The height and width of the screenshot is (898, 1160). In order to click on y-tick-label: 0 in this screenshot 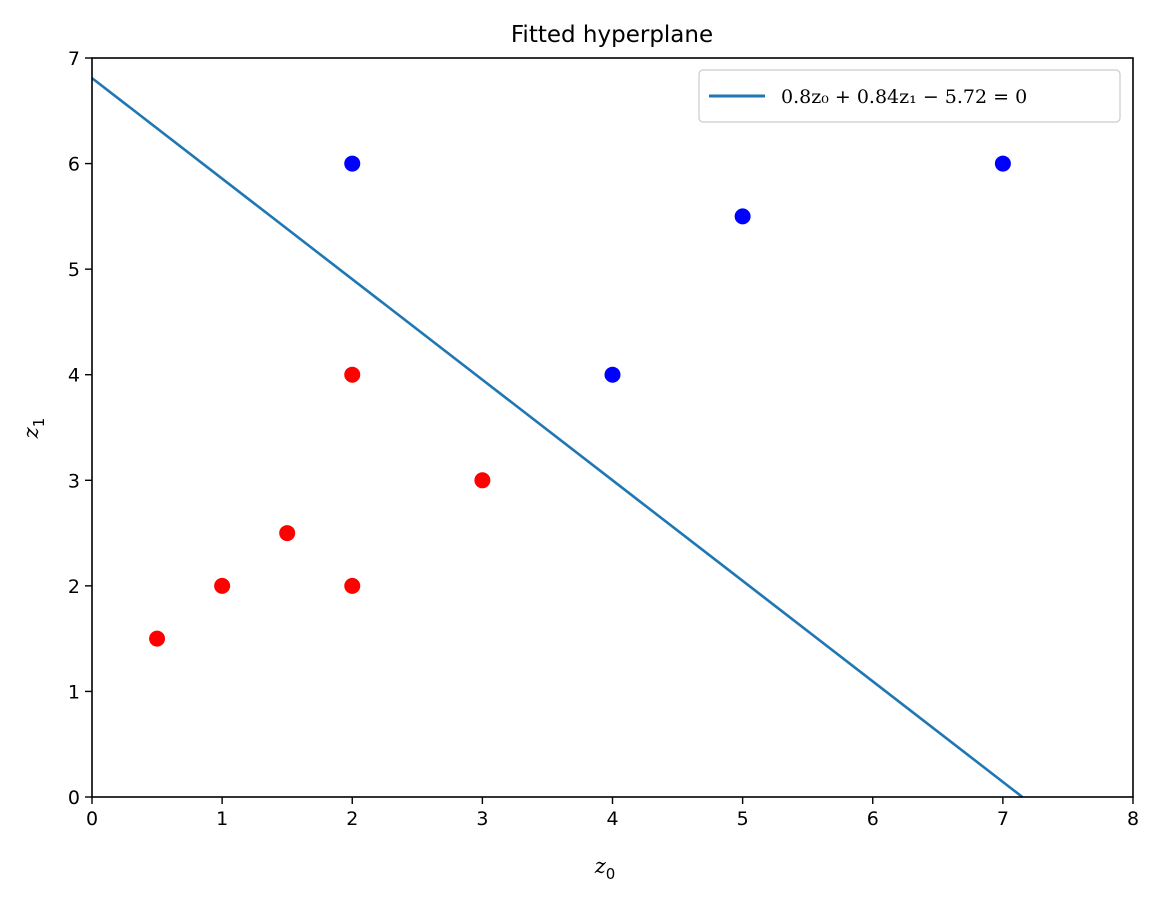, I will do `click(74, 798)`.